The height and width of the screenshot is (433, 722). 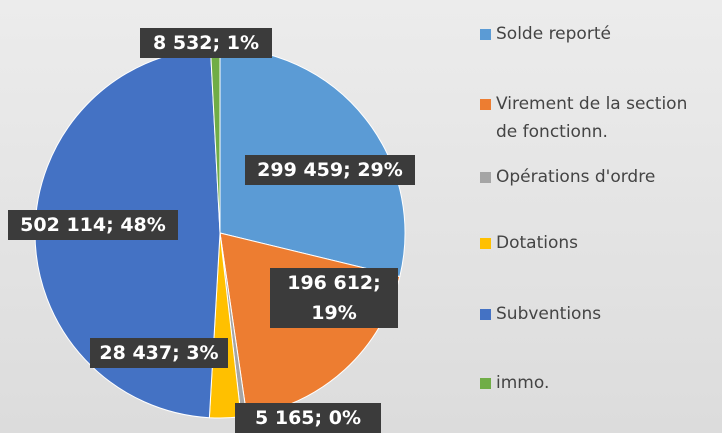 I want to click on legend-item: Virement de la section de fonctionn., so click(x=595, y=118).